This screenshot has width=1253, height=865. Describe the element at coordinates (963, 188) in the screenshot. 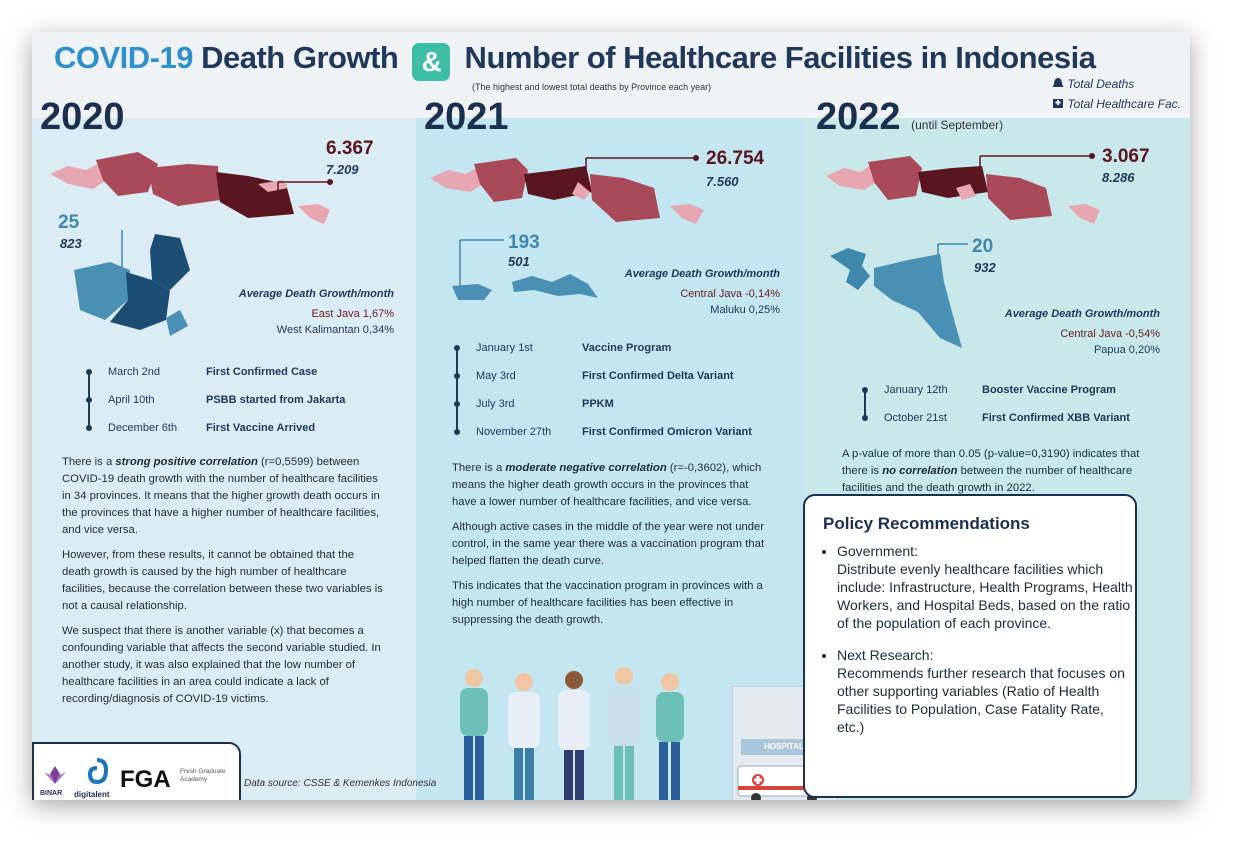

I see `java-map-2022` at that location.